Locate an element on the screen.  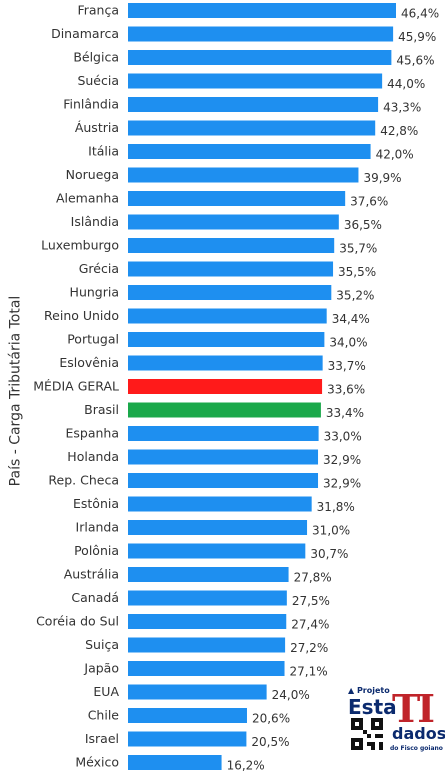
value-label: 46,4% is located at coordinates (420, 14).